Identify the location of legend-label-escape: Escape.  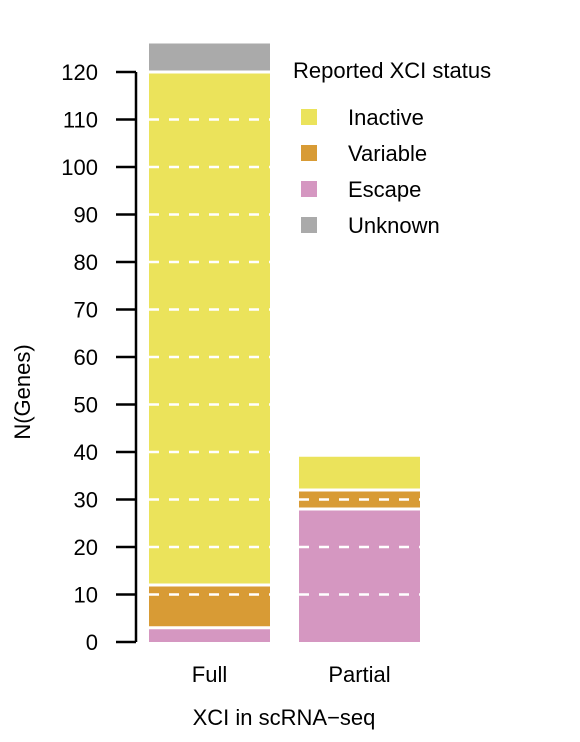
(384, 189).